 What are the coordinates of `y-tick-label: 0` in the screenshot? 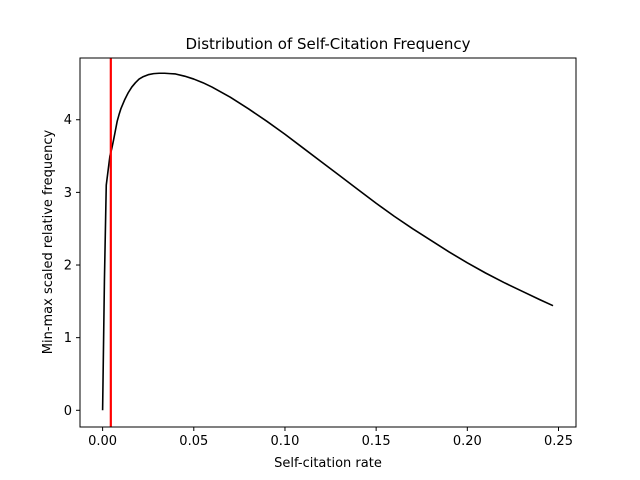 It's located at (68, 411).